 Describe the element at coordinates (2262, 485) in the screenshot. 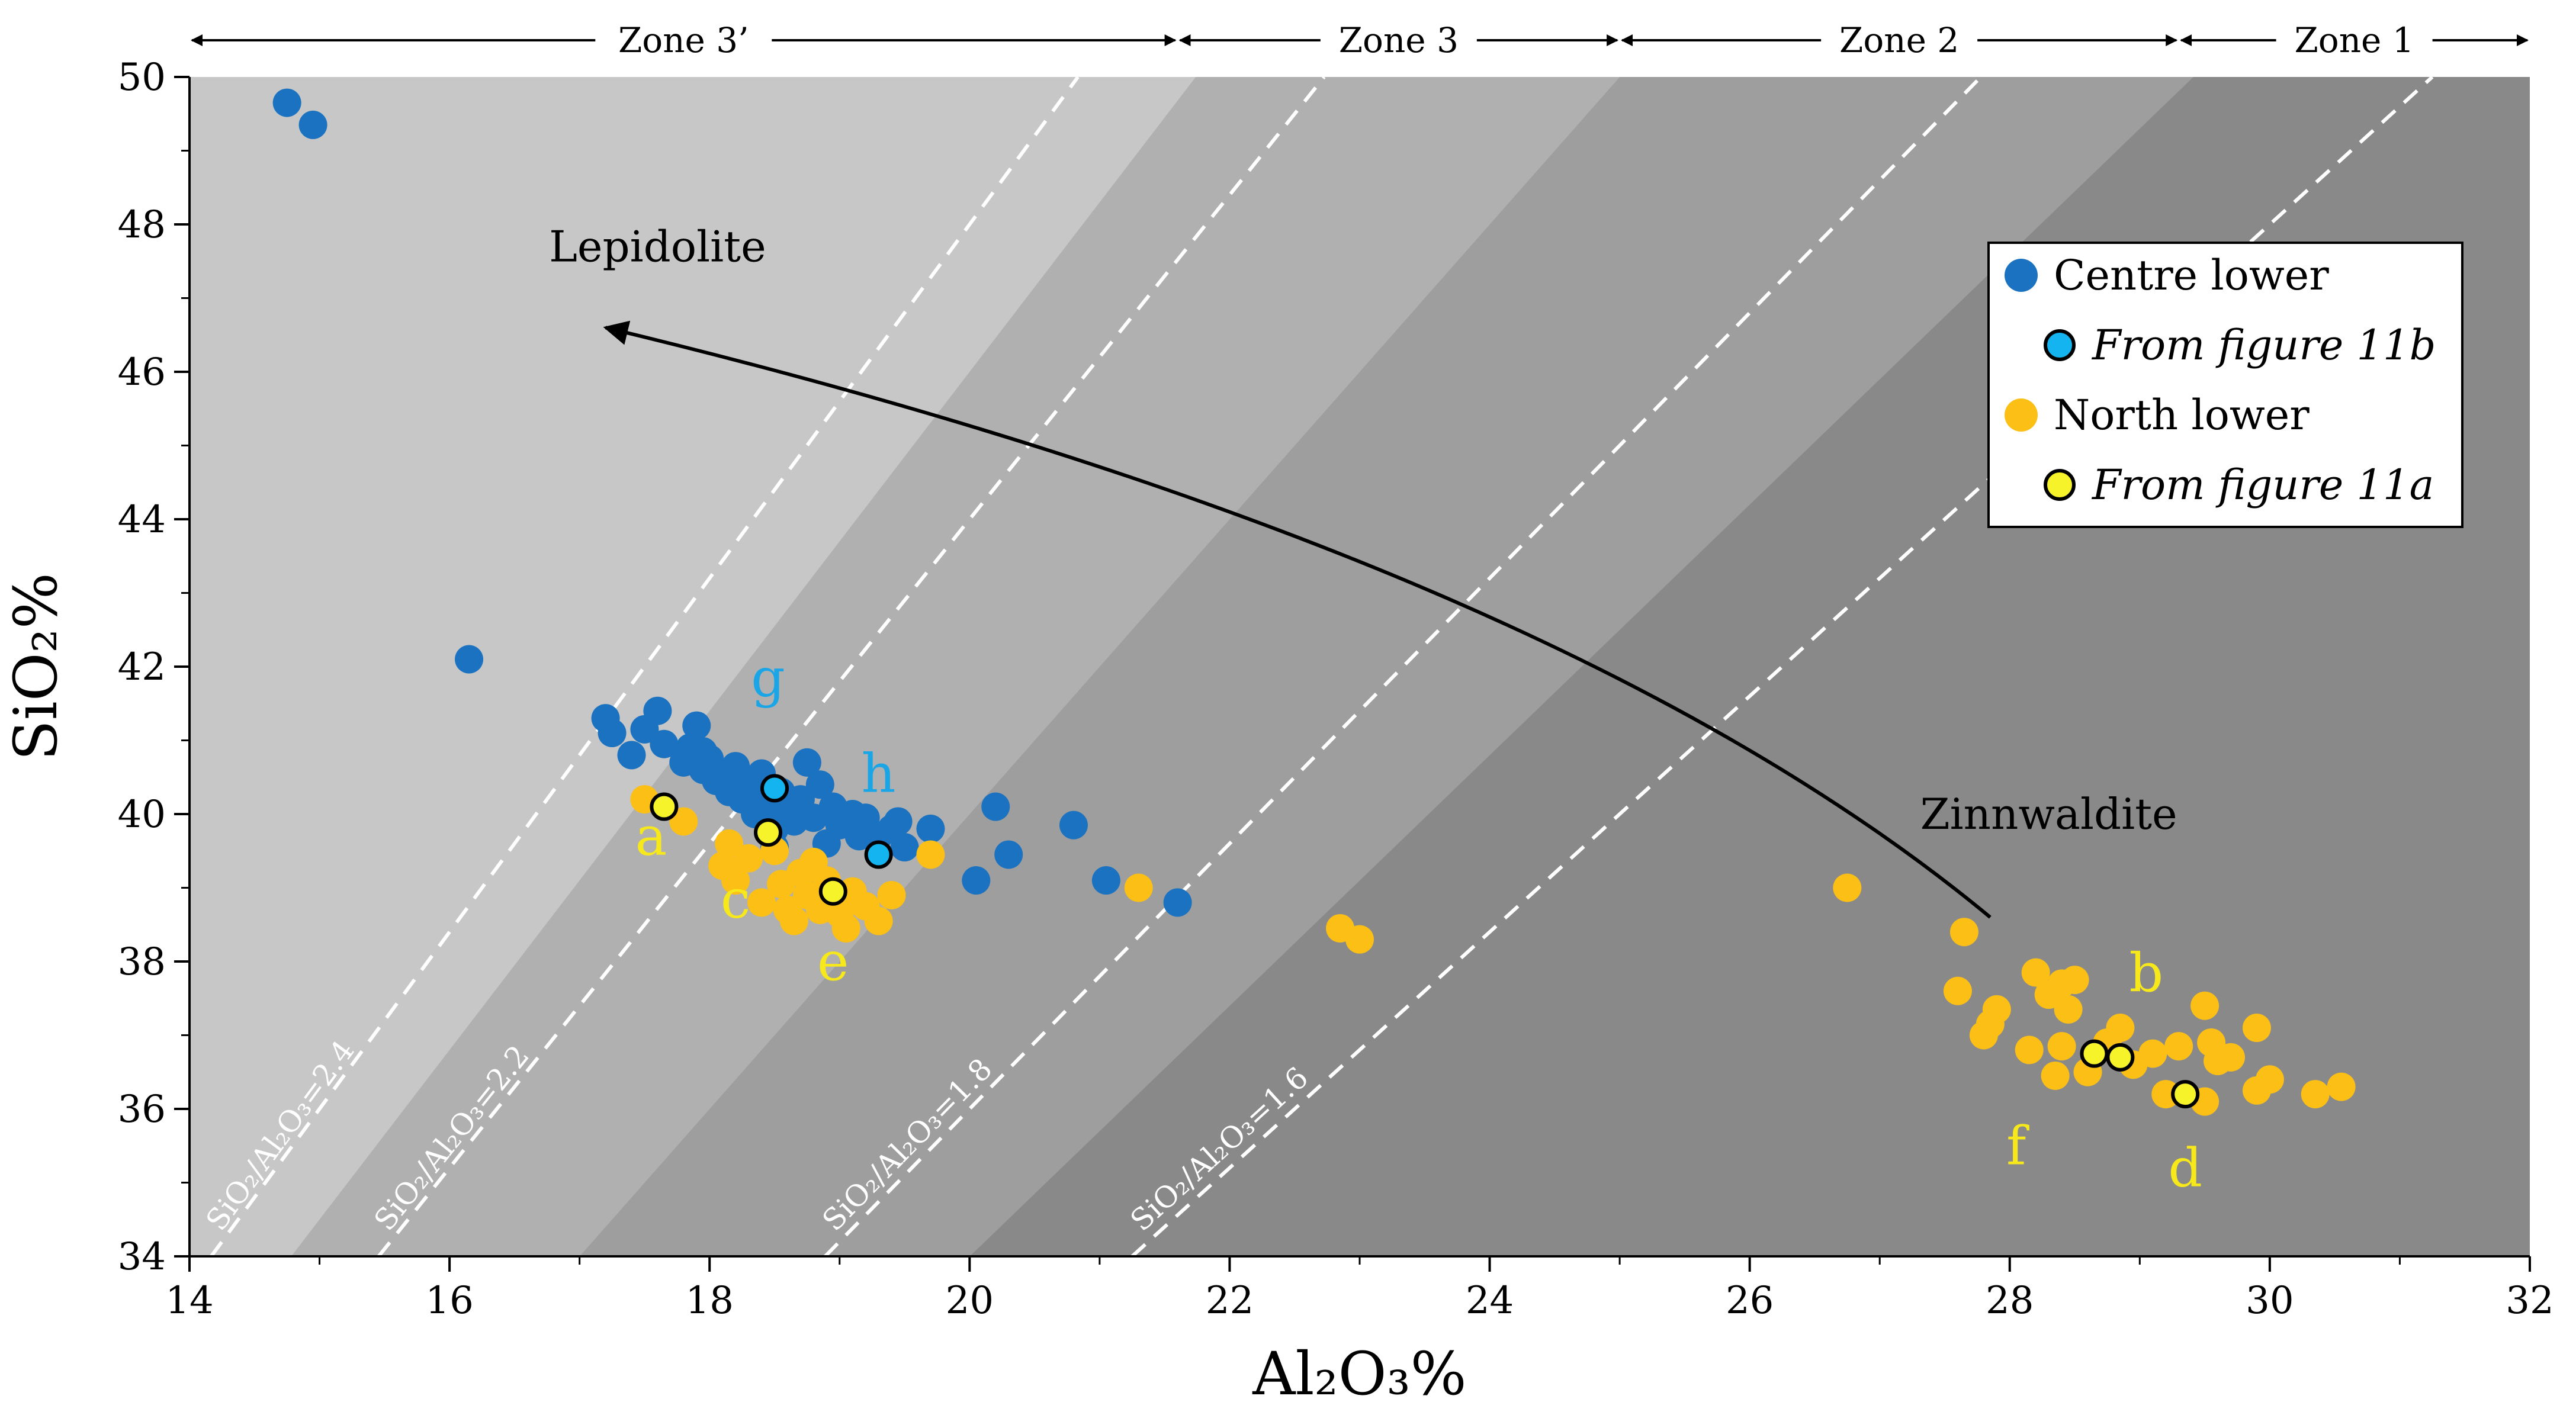

I see `legend-label: From figure 11a` at that location.